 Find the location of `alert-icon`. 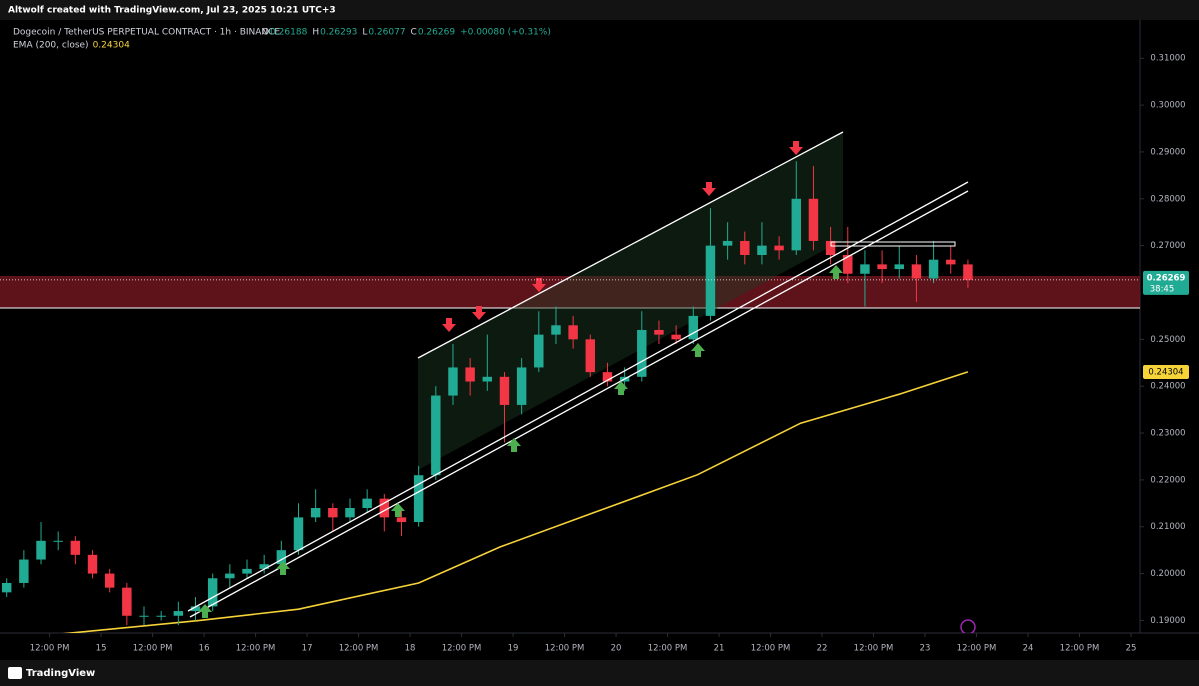

alert-icon is located at coordinates (968, 626).